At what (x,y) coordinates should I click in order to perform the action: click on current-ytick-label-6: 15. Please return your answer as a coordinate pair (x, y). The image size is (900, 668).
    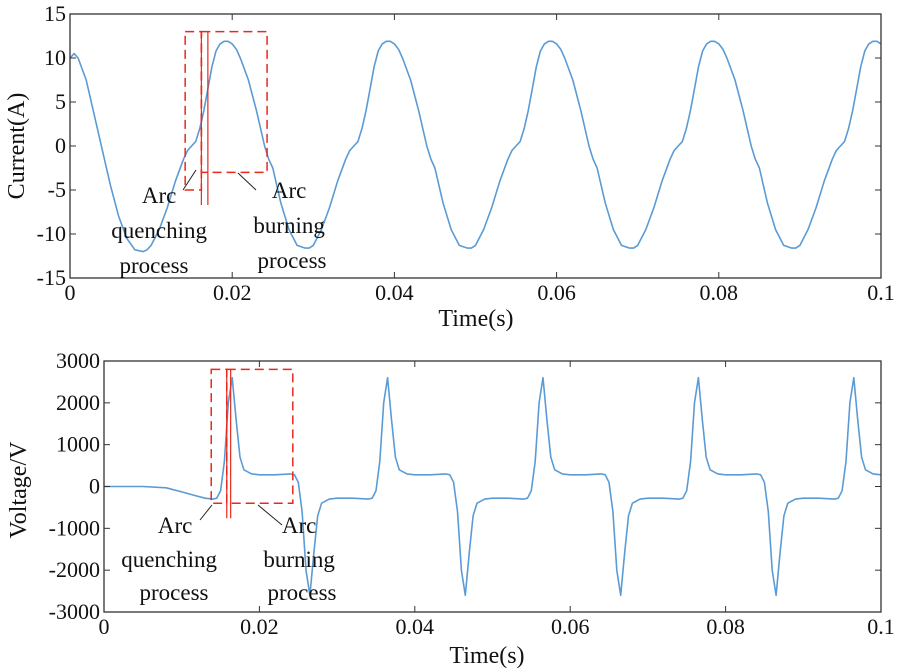
    Looking at the image, I should click on (55, 13).